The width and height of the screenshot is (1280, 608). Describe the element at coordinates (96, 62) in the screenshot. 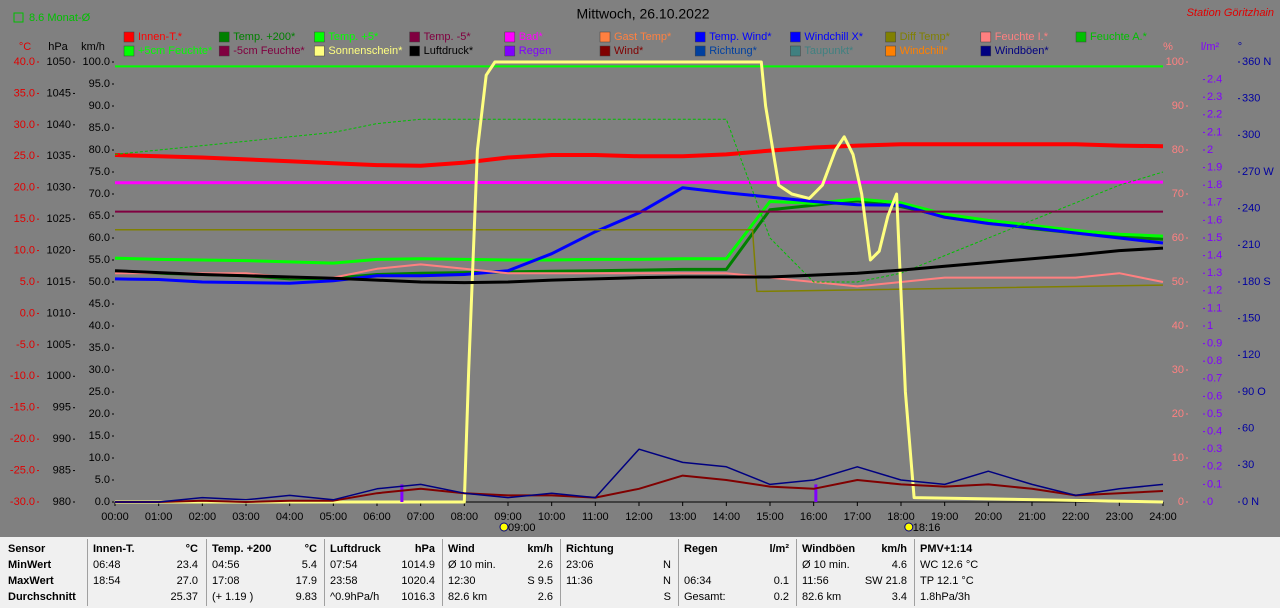

I see `y-tick-label: 100.0` at that location.